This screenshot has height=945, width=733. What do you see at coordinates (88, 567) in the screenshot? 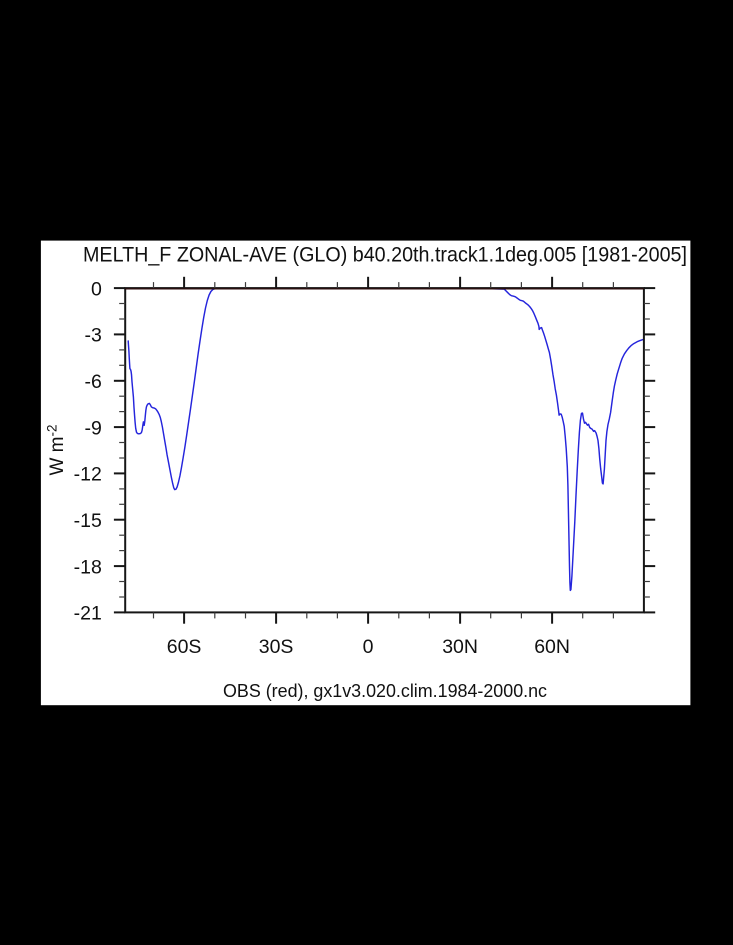
I see `svg-text: -18` at bounding box center [88, 567].